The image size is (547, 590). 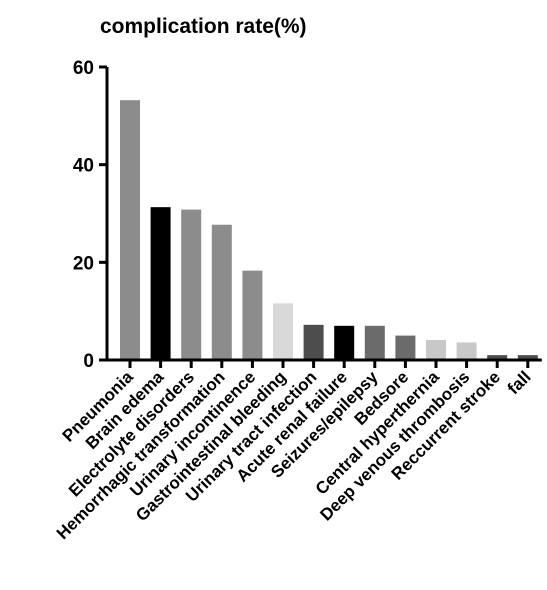 I want to click on y-tick-label: 60, so click(x=83, y=68).